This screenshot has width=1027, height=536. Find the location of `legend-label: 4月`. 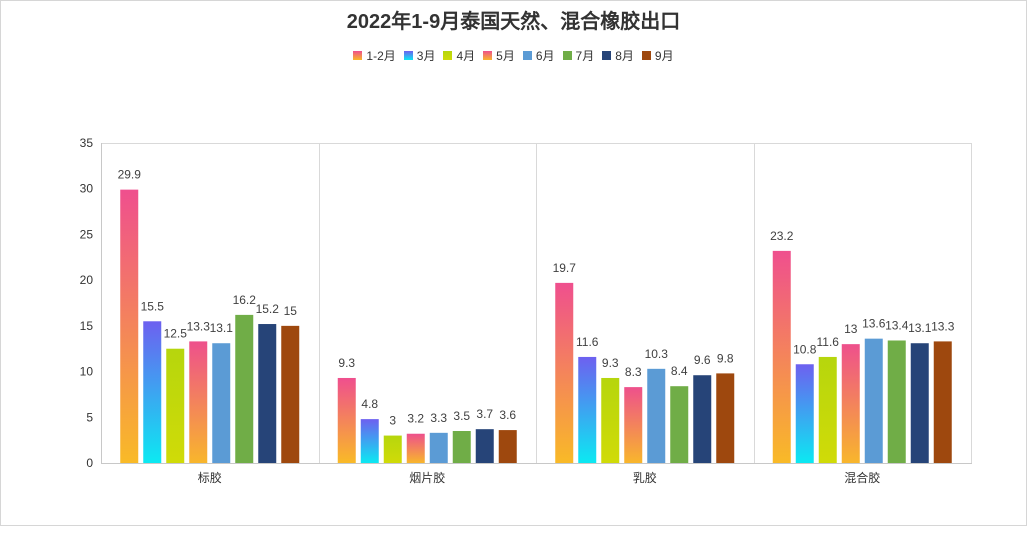

legend-label: 4月 is located at coordinates (466, 55).